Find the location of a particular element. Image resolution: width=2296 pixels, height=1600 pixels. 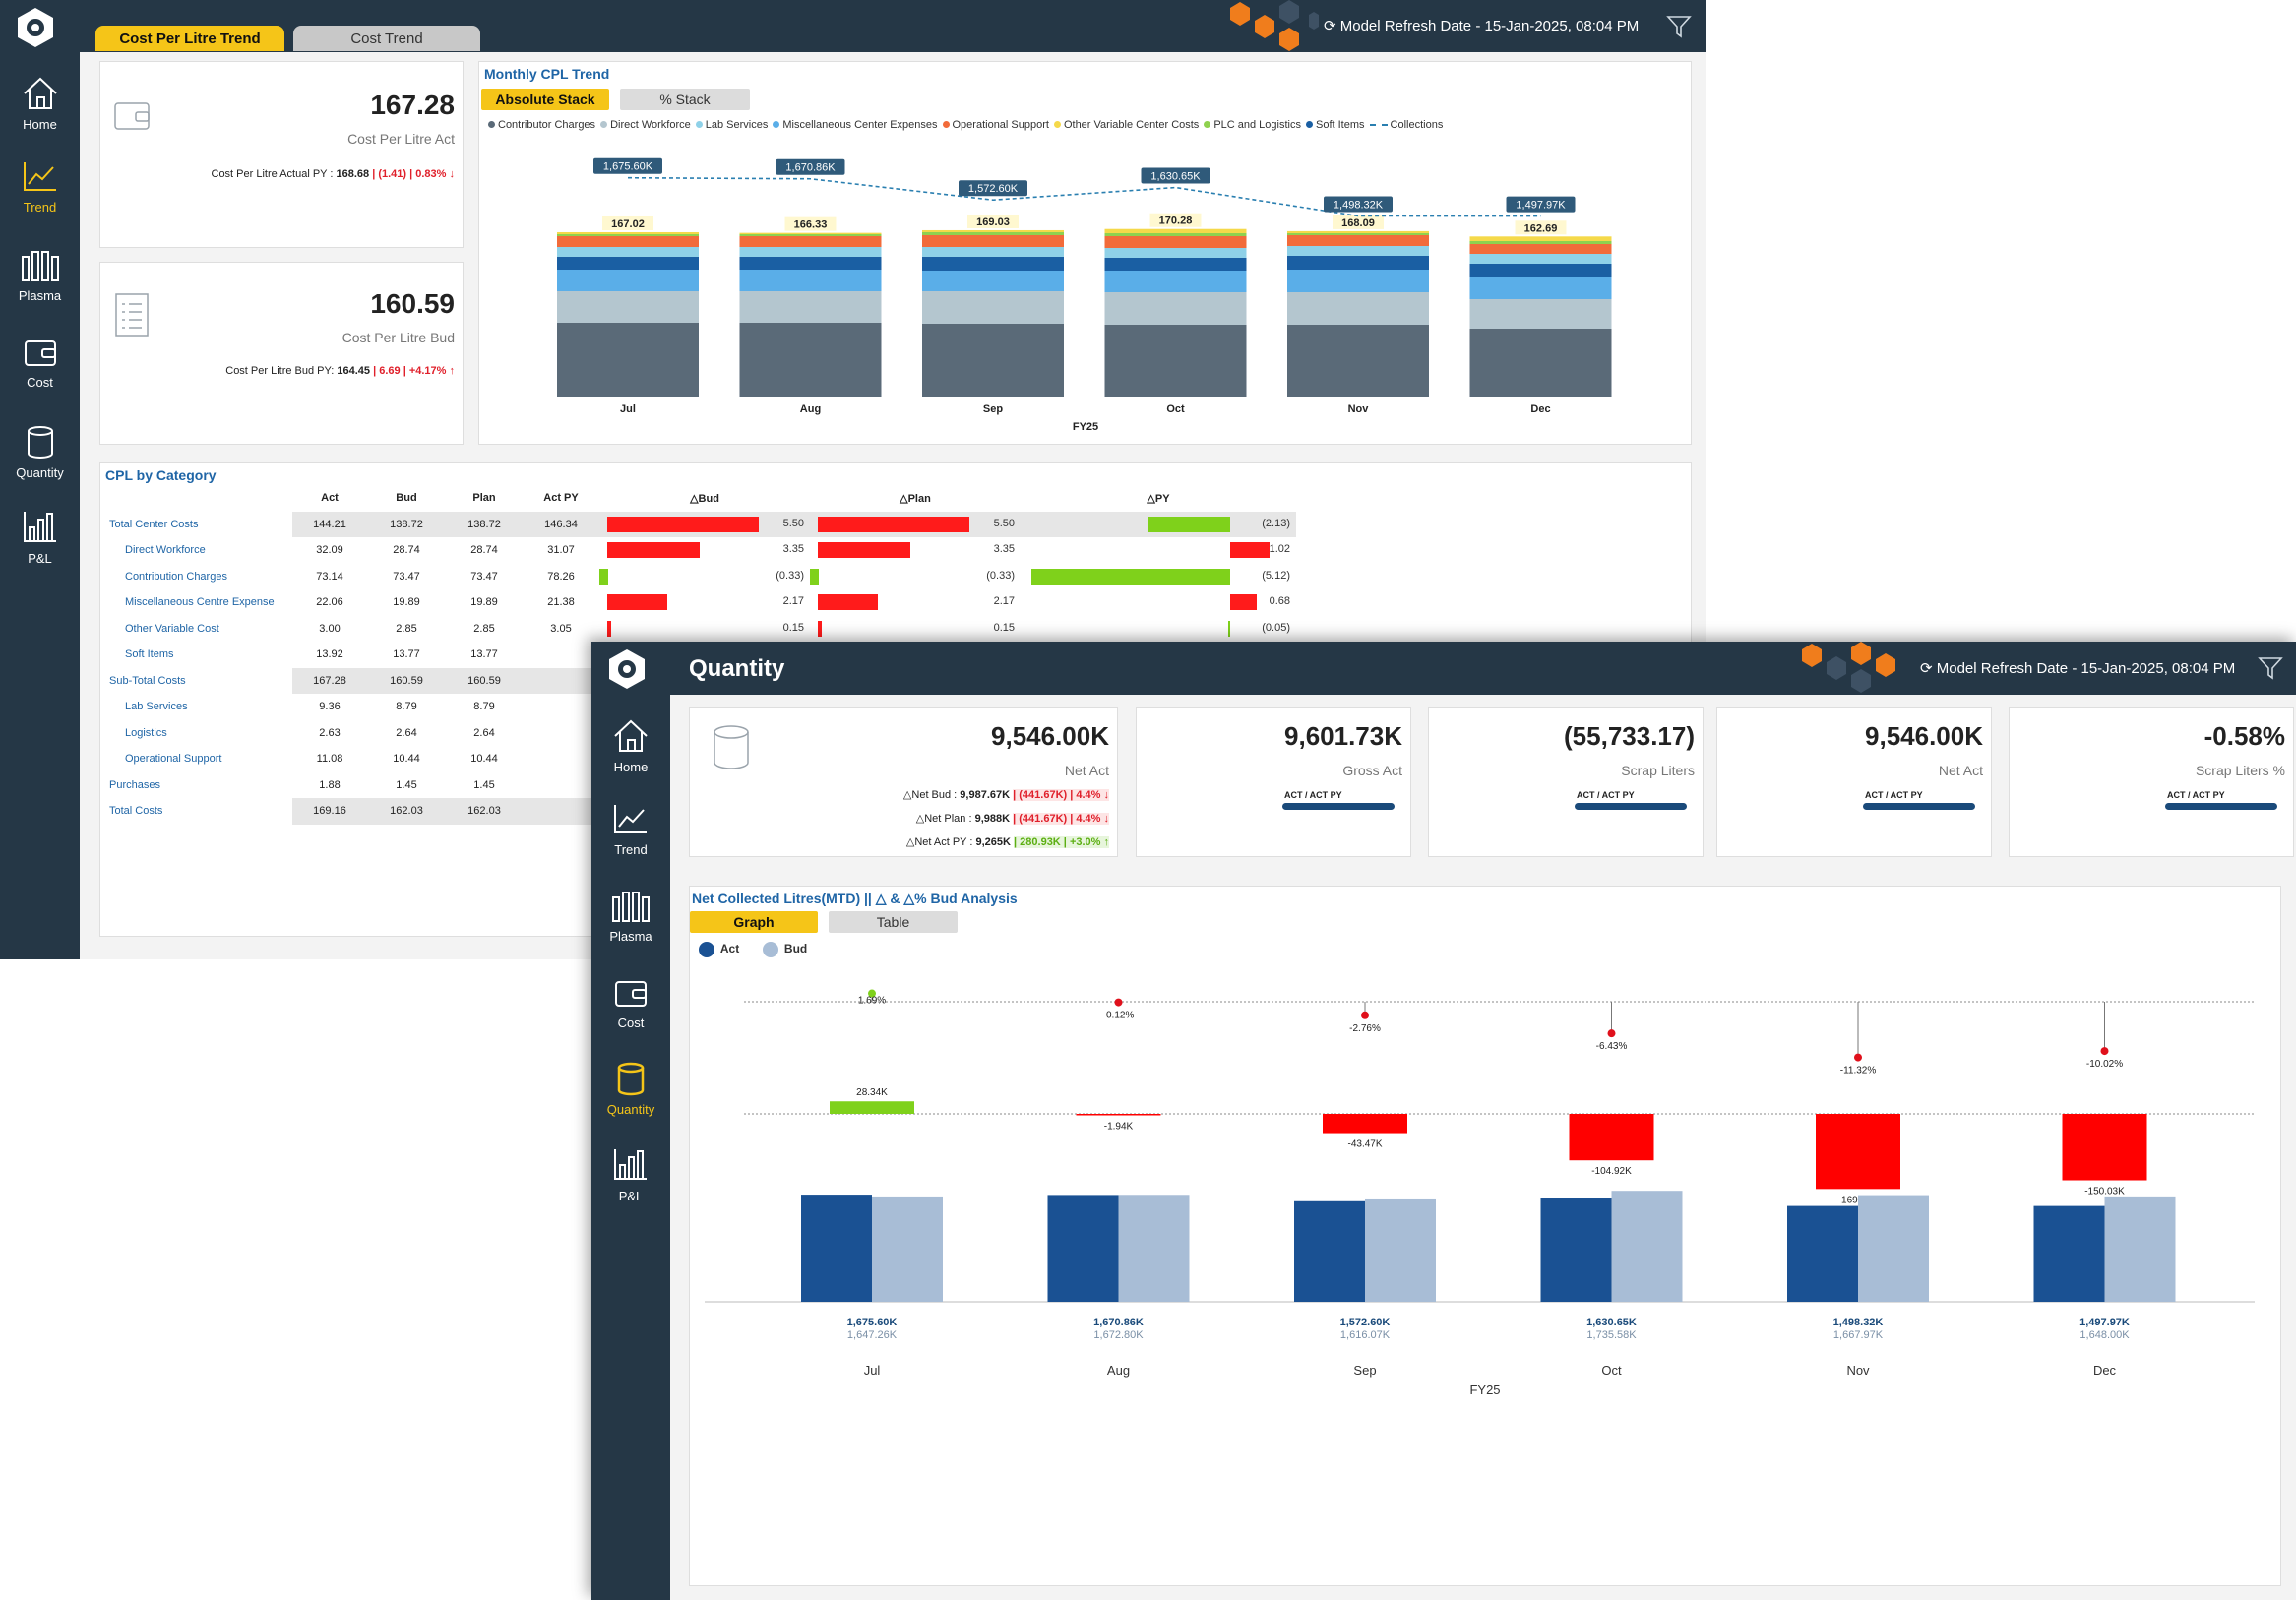

sub-value: 9,988K is located at coordinates (992, 819).